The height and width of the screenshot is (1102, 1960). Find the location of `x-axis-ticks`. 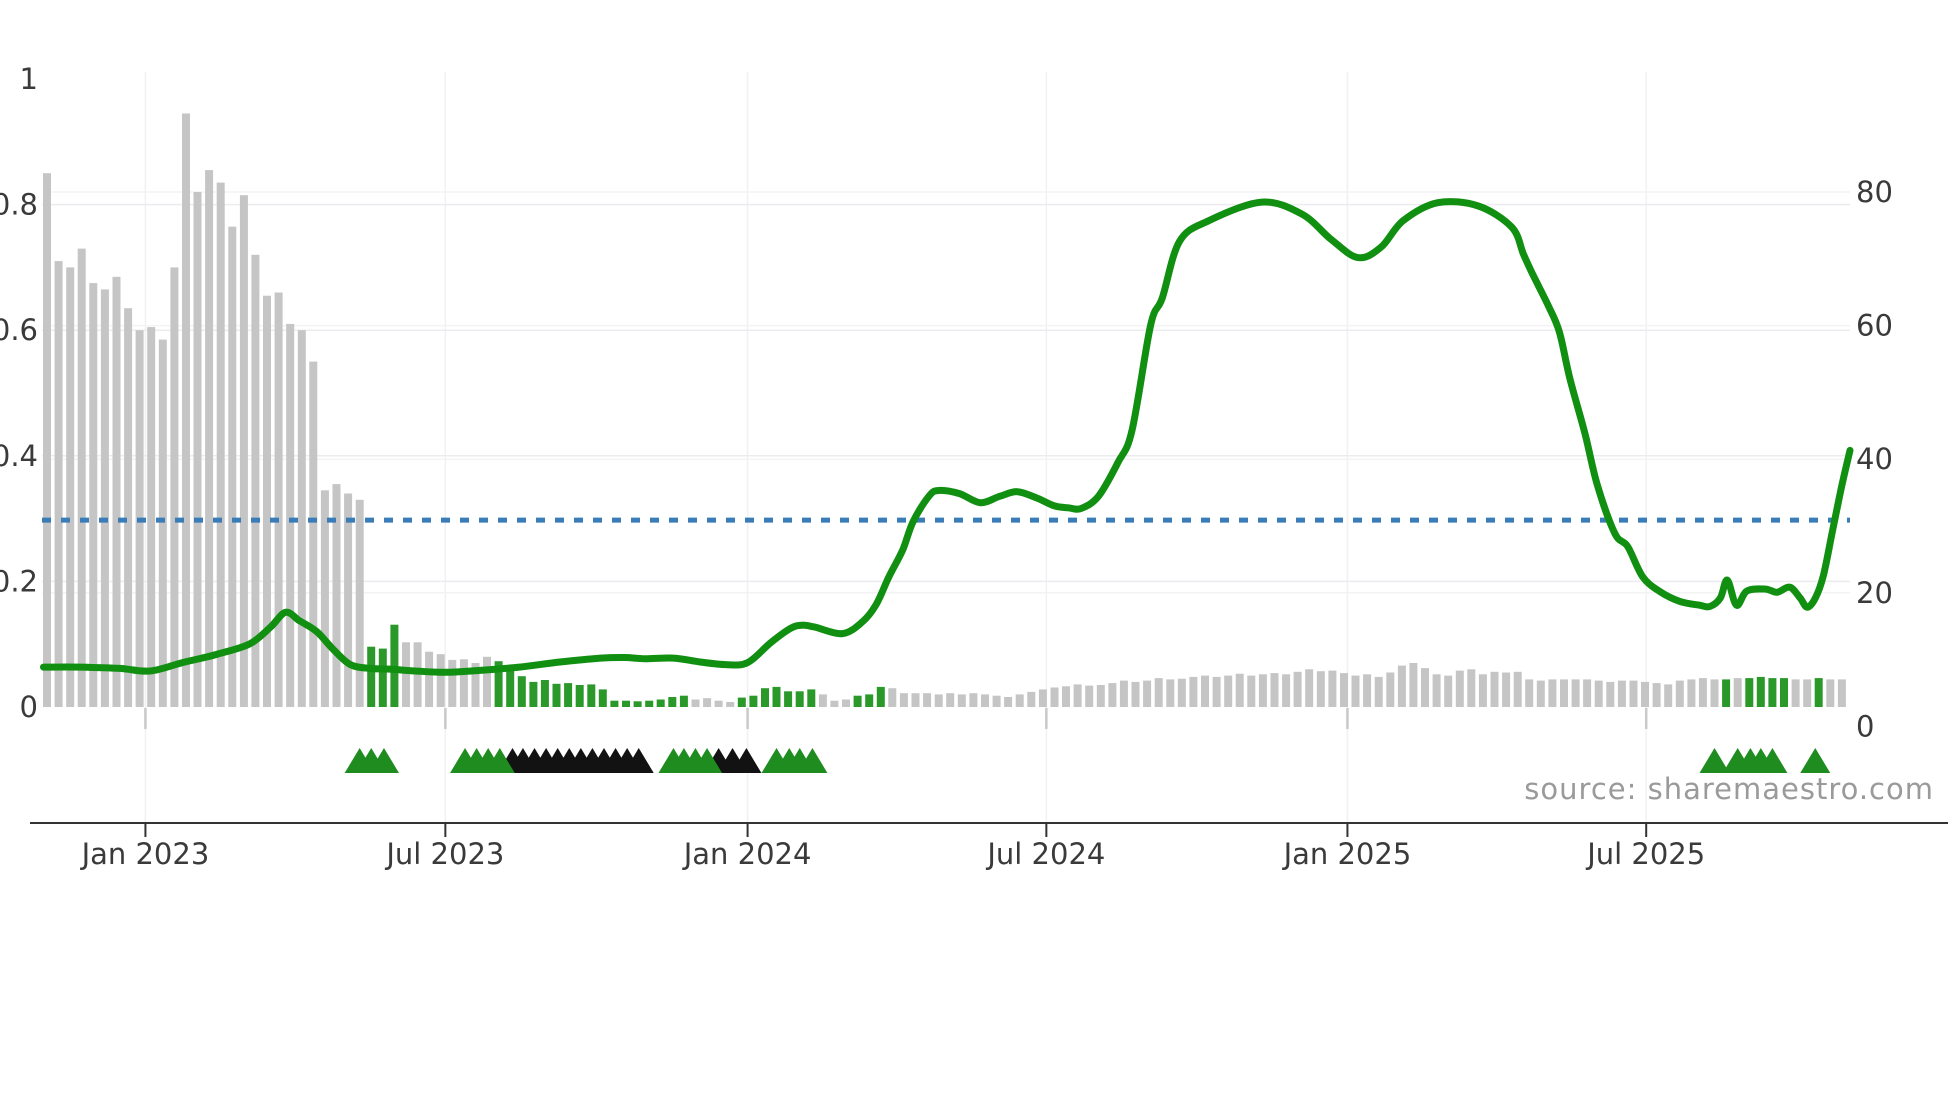

x-axis-ticks is located at coordinates (896, 772).